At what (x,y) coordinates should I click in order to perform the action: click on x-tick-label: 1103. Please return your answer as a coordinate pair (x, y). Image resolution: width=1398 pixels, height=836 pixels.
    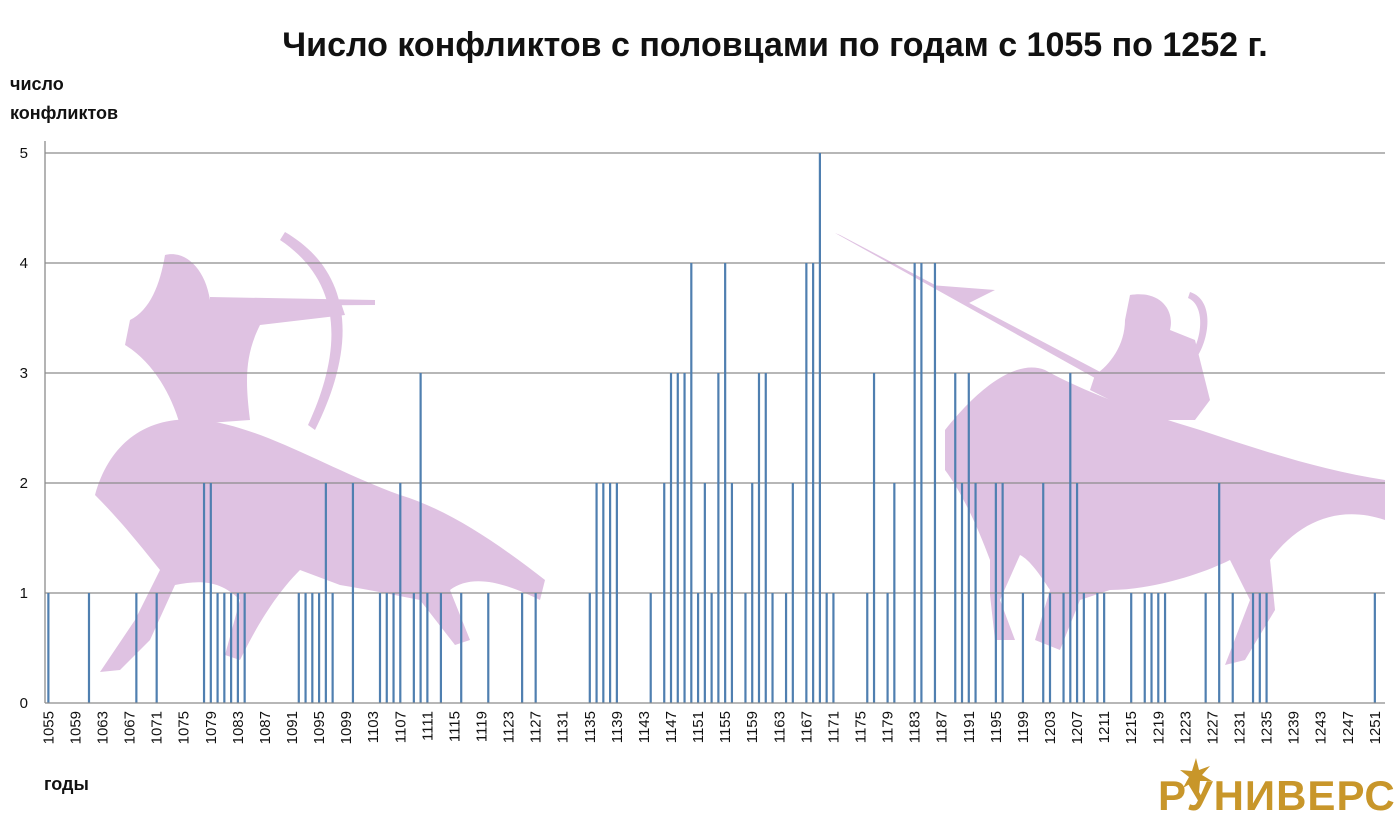
    Looking at the image, I should click on (373, 727).